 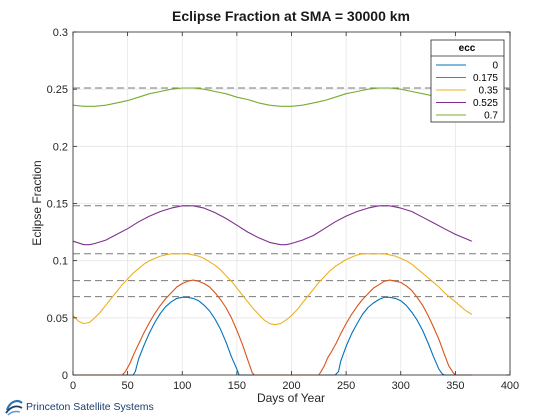 I want to click on y-tick-label: 0.2, so click(x=60, y=147).